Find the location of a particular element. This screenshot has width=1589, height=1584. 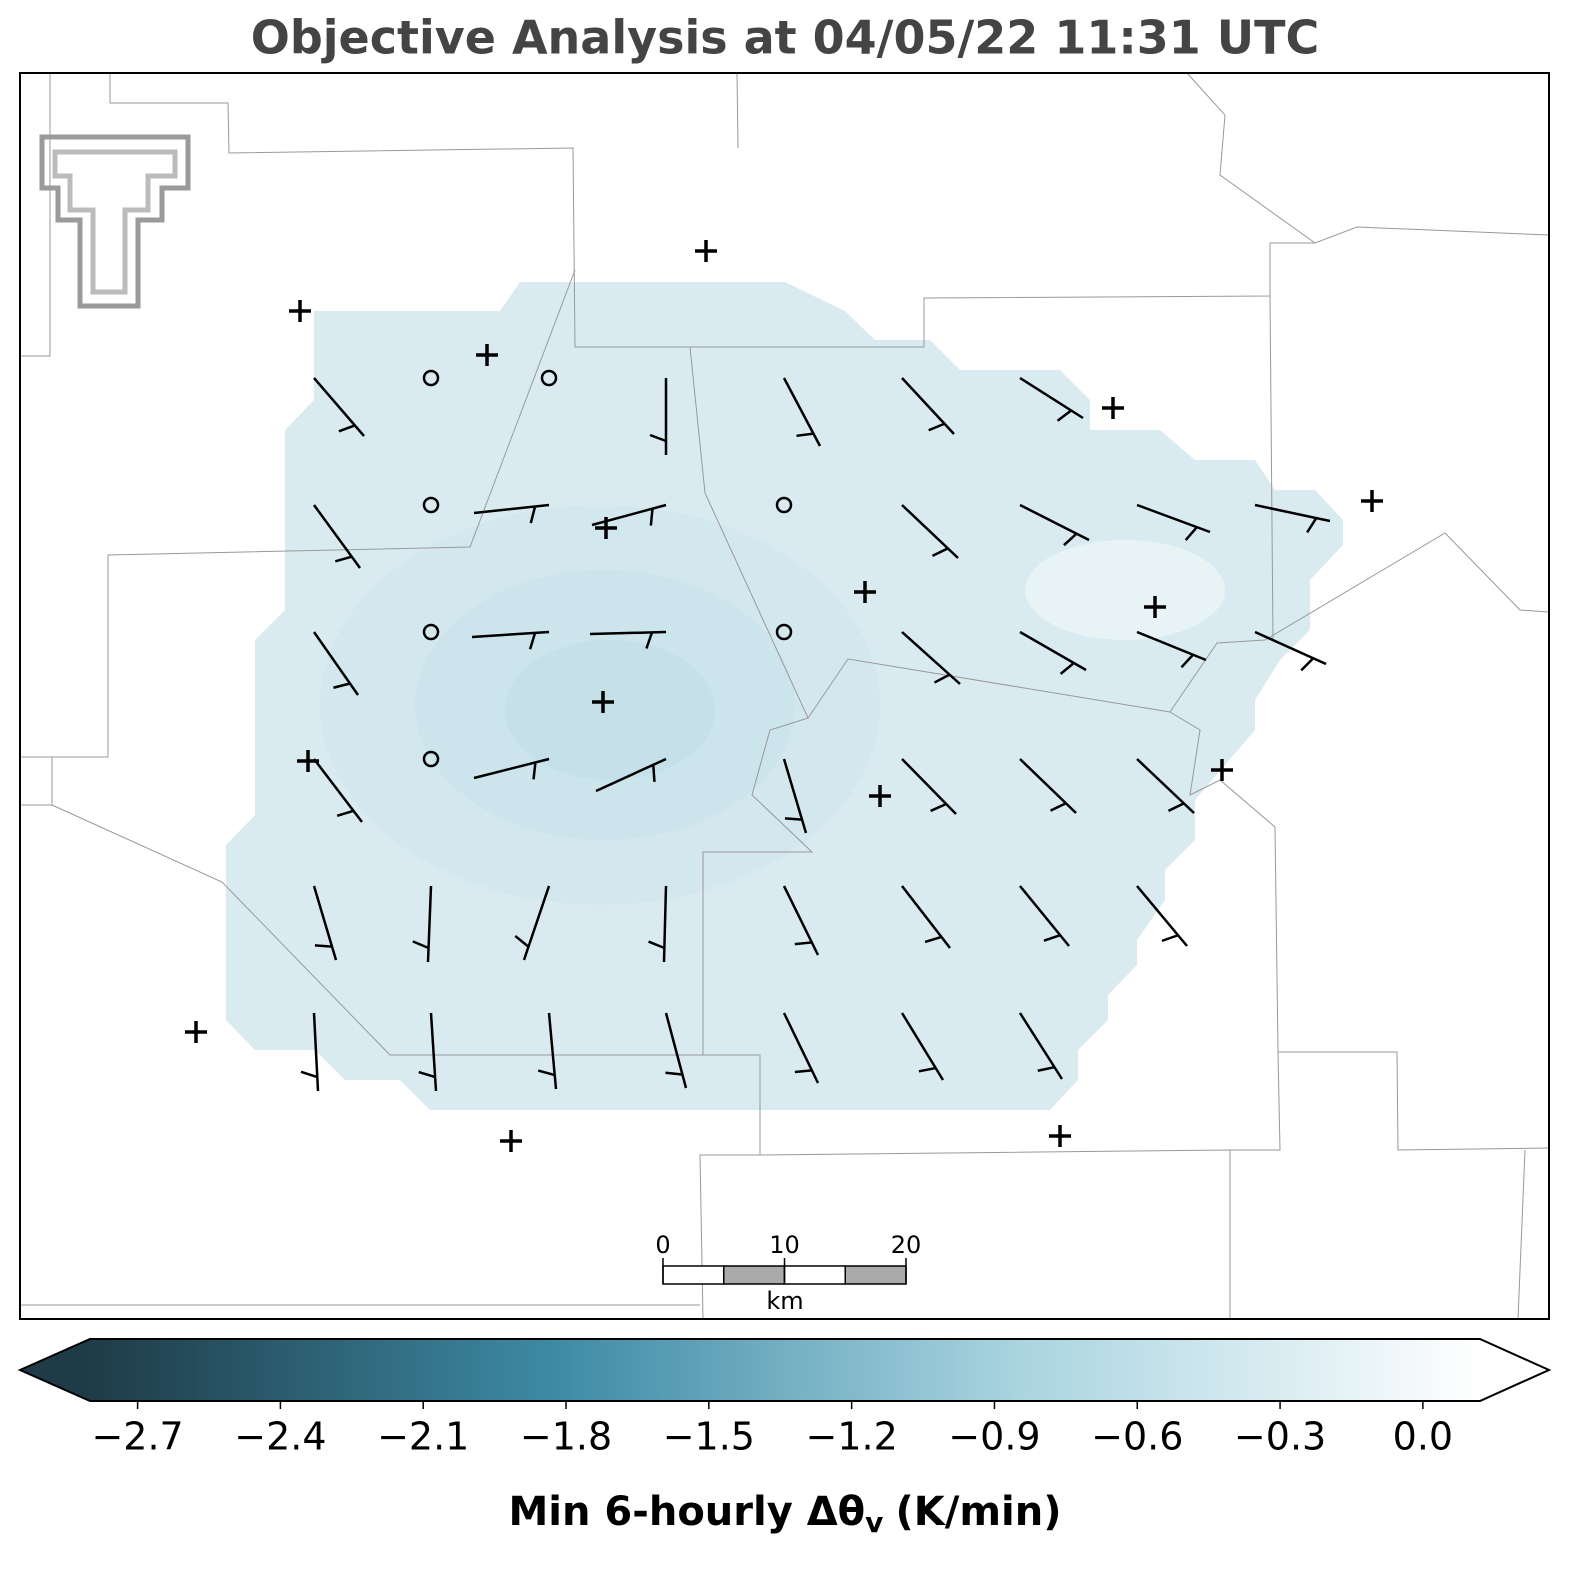

colorbar-tick-label: −2.1 is located at coordinates (423, 1437).